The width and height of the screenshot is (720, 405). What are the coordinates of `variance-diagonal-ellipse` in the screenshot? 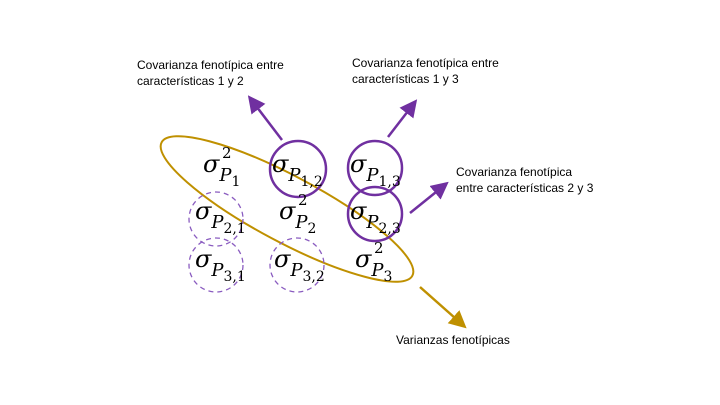 It's located at (287, 209).